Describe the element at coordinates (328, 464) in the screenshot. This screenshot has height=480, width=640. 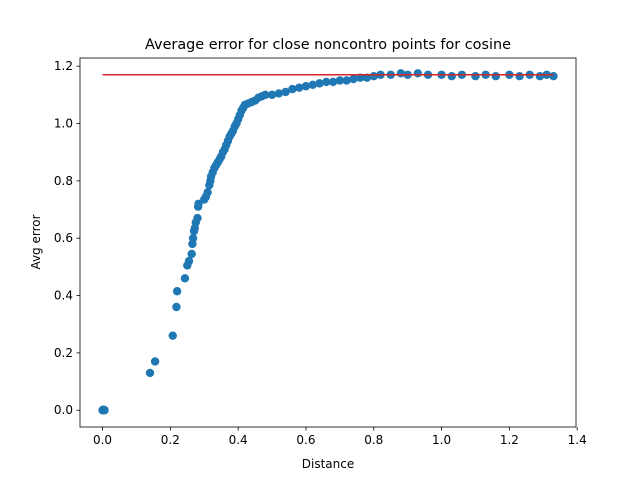
I see `x-axis-label: Distance` at that location.